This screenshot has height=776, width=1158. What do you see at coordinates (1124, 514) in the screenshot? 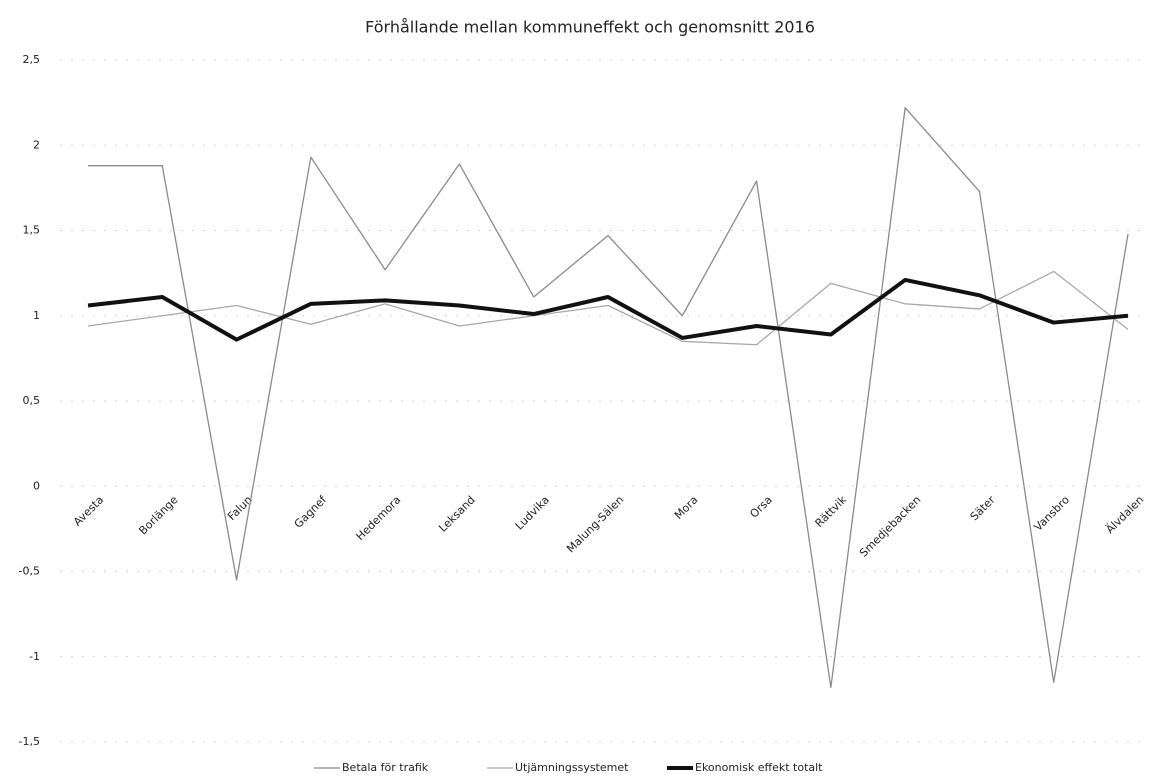
I see `x-tick-label: Älvdalen` at bounding box center [1124, 514].